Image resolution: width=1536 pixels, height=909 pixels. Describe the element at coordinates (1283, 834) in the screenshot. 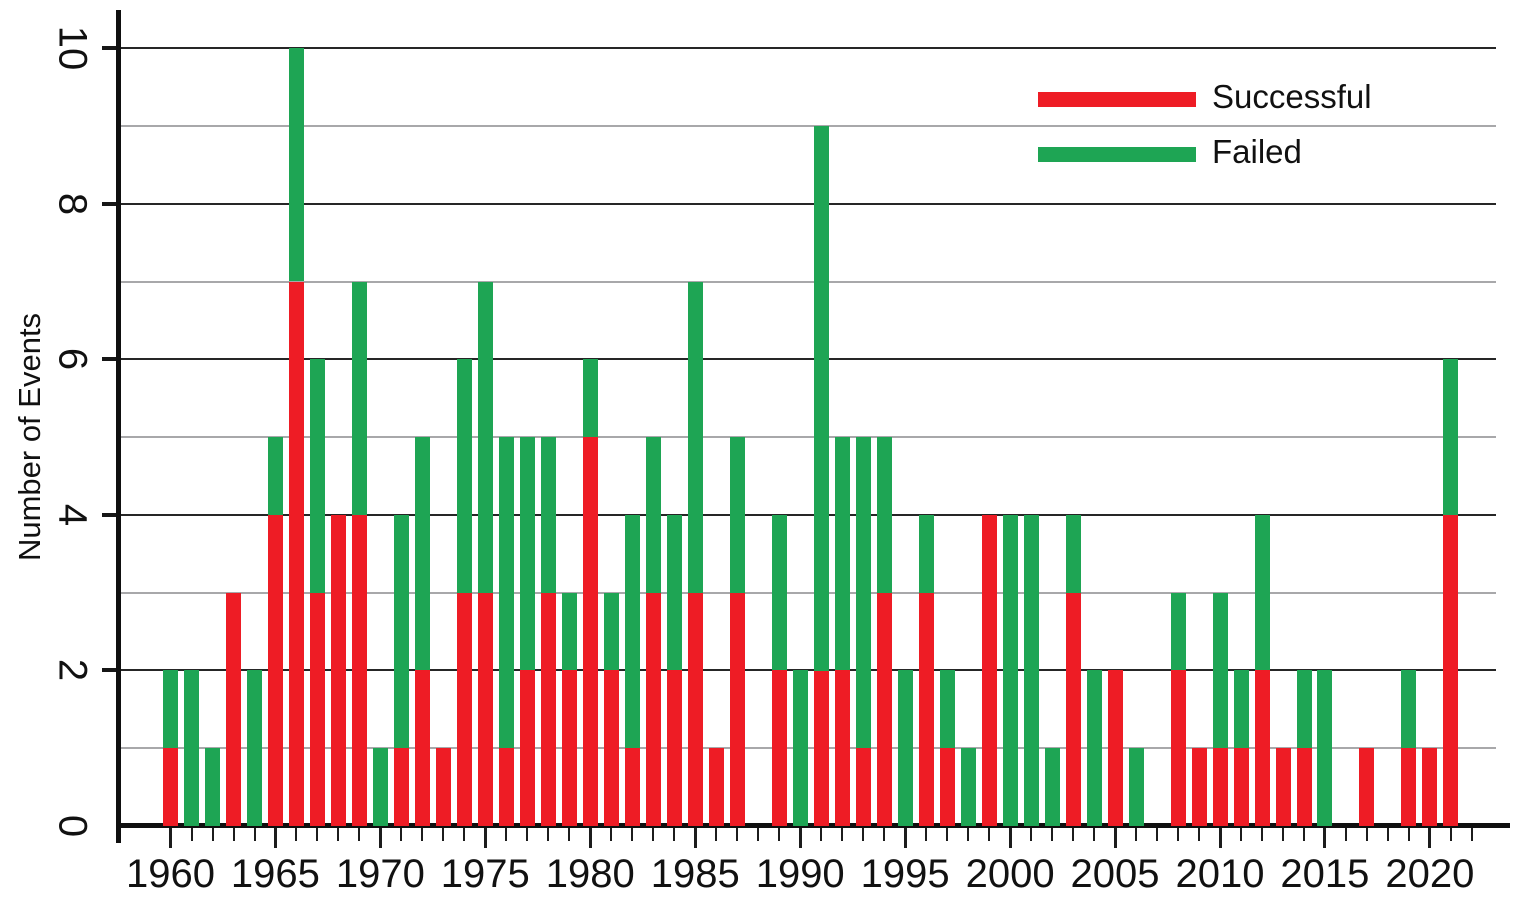

I see `x-minor-tick-2013` at that location.